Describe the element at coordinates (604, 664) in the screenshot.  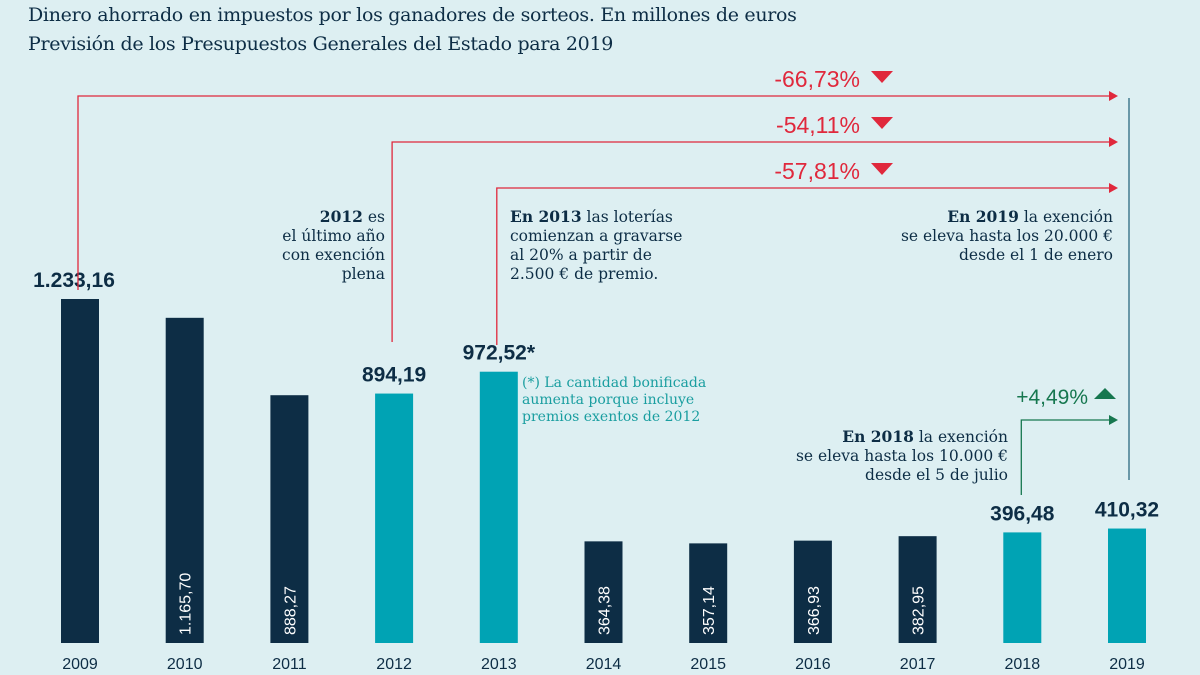
I see `x-tick-label: 2014` at that location.